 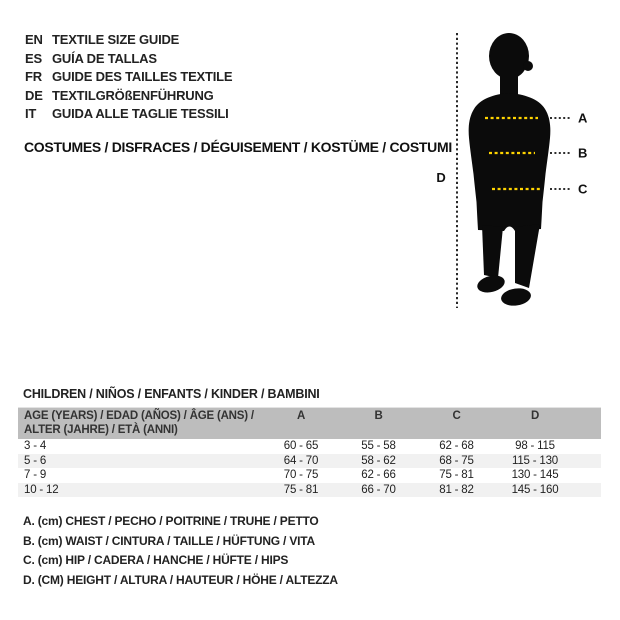 I want to click on lang-code: EN, so click(x=34, y=39).